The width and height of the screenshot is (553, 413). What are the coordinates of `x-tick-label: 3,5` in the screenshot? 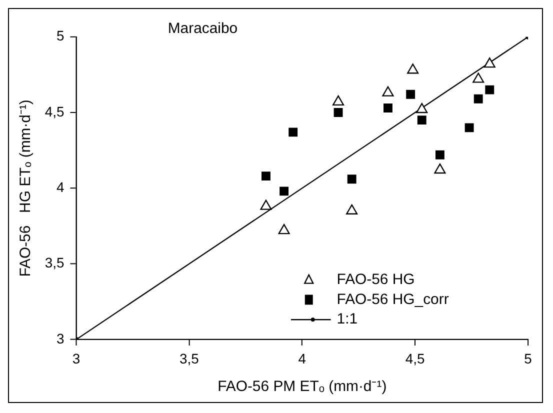 It's located at (189, 358).